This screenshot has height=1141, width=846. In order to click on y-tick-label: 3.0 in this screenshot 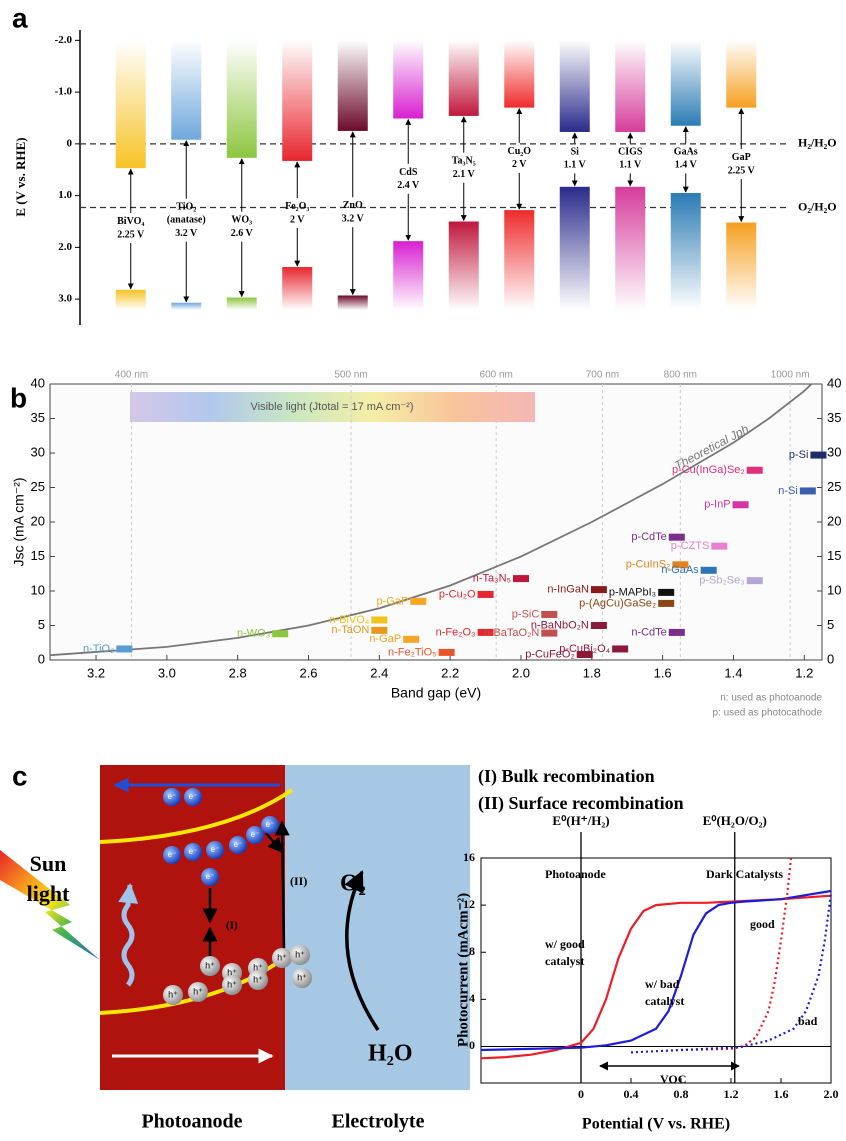, I will do `click(65, 299)`.